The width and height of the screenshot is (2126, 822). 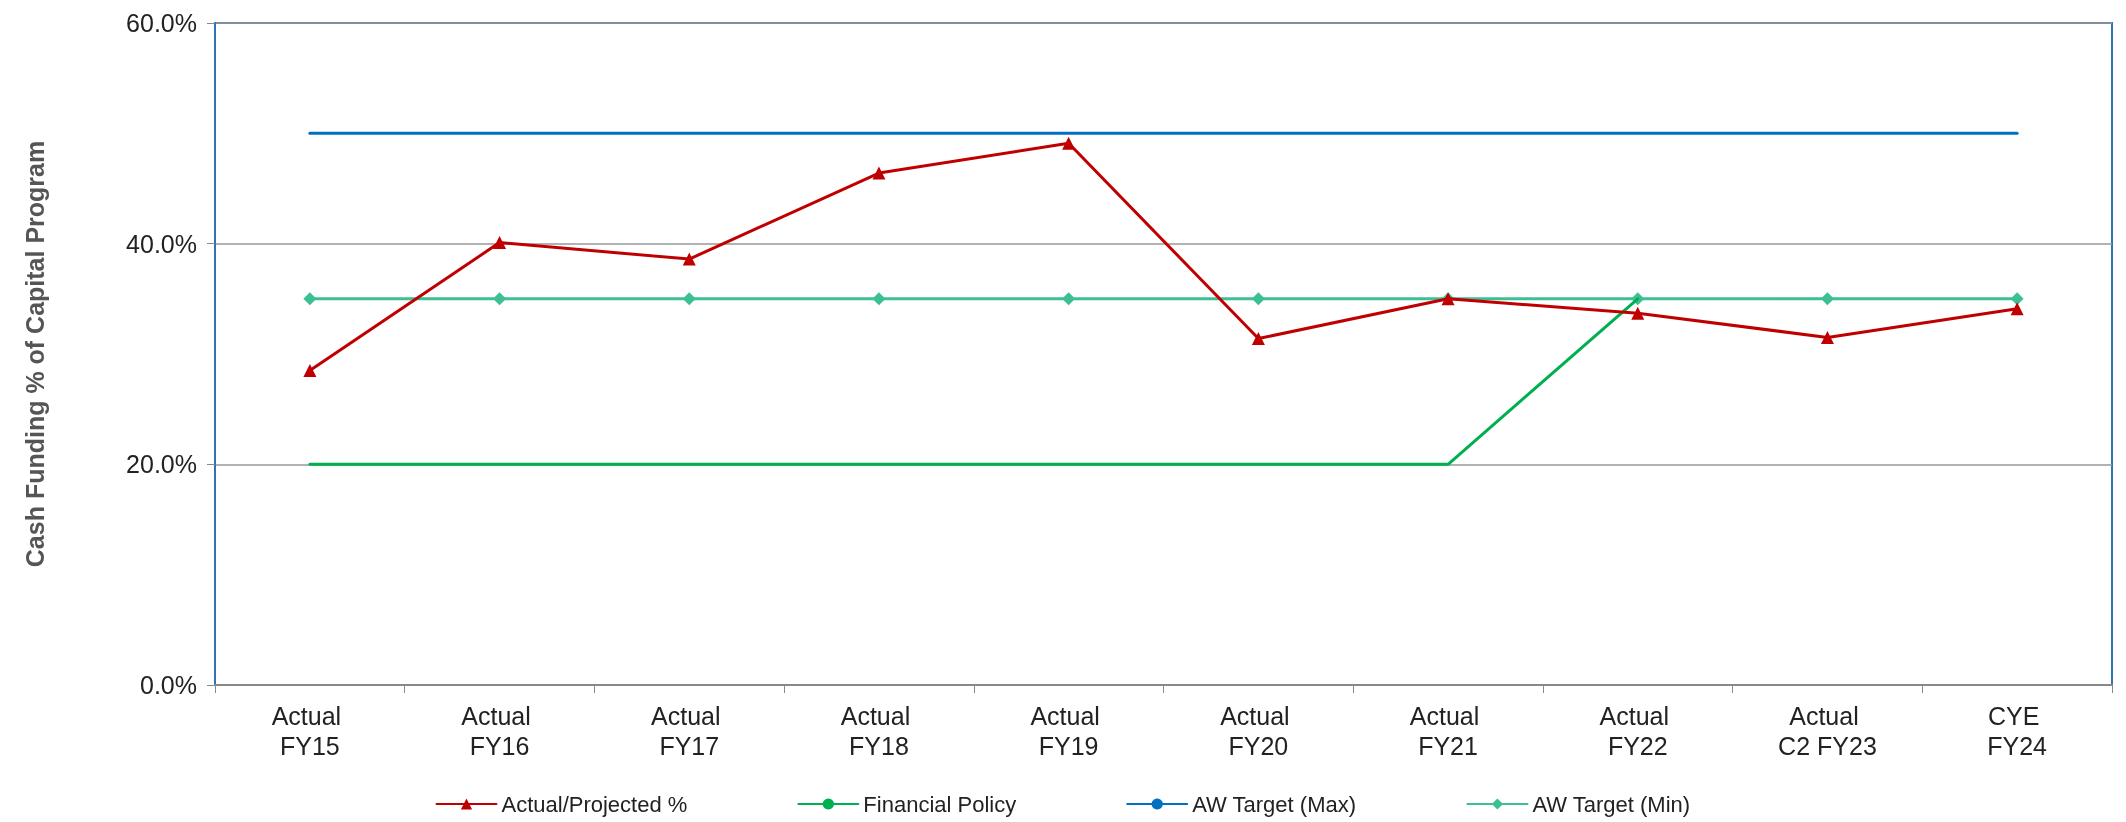 What do you see at coordinates (1258, 731) in the screenshot?
I see `x-tick-label: Actual FY20` at bounding box center [1258, 731].